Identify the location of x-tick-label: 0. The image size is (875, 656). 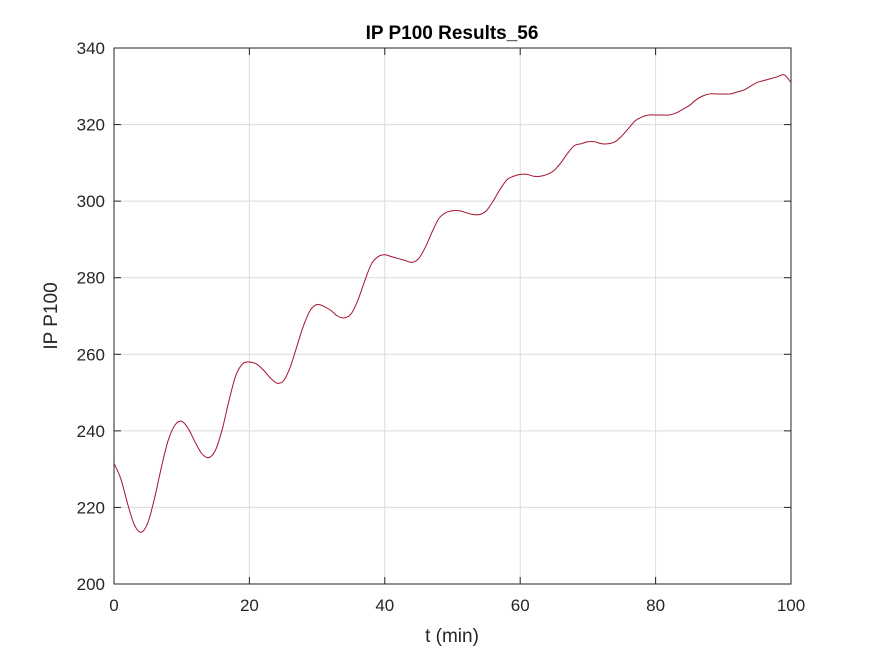
(113, 605).